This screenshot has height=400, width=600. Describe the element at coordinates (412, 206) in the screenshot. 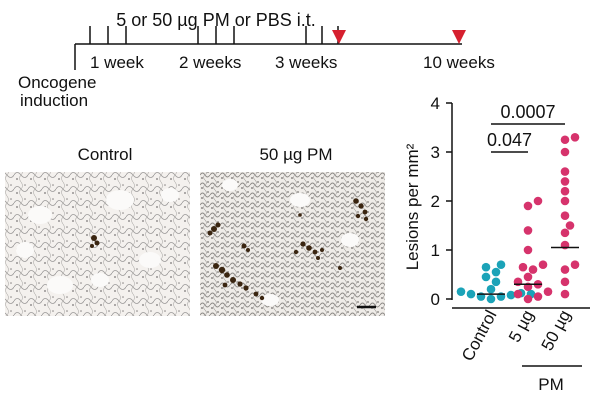

I see `y-axis-label: Lesions per mm²` at that location.